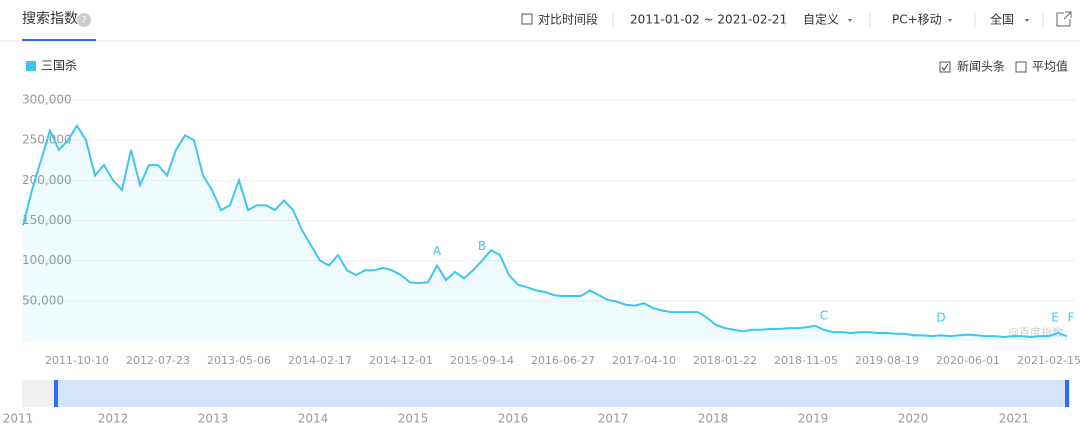 This screenshot has width=1080, height=428. I want to click on navigator-year: 2013, so click(213, 419).